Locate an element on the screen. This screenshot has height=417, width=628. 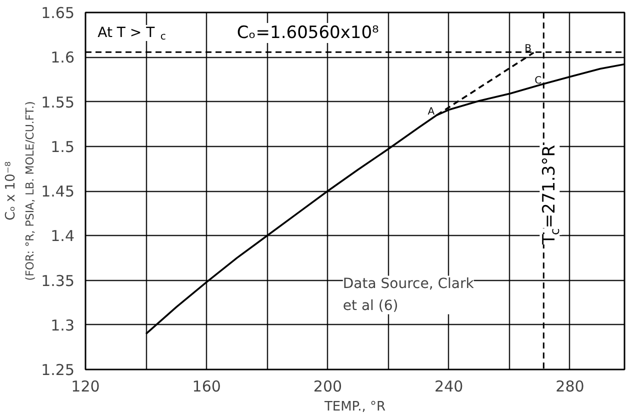
x-tick-label: 280 is located at coordinates (570, 387).